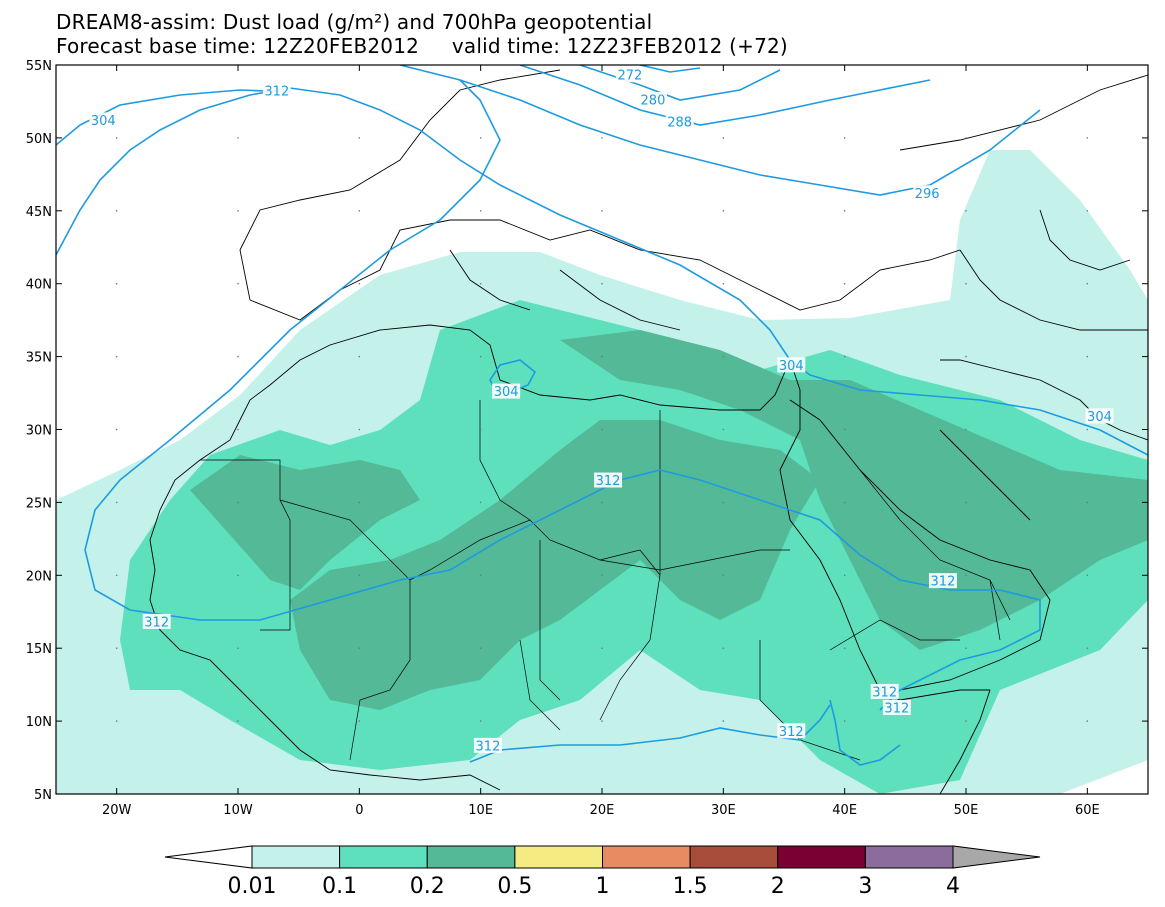  I want to click on lon-tick-label: 60E, so click(1087, 810).